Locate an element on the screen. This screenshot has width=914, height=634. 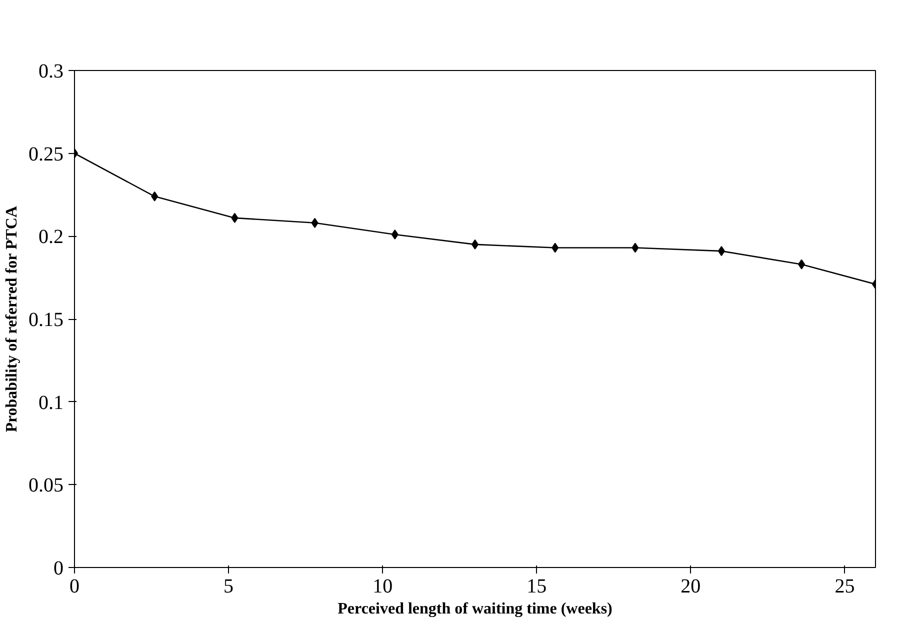
x-tick-label: 20 is located at coordinates (690, 587).